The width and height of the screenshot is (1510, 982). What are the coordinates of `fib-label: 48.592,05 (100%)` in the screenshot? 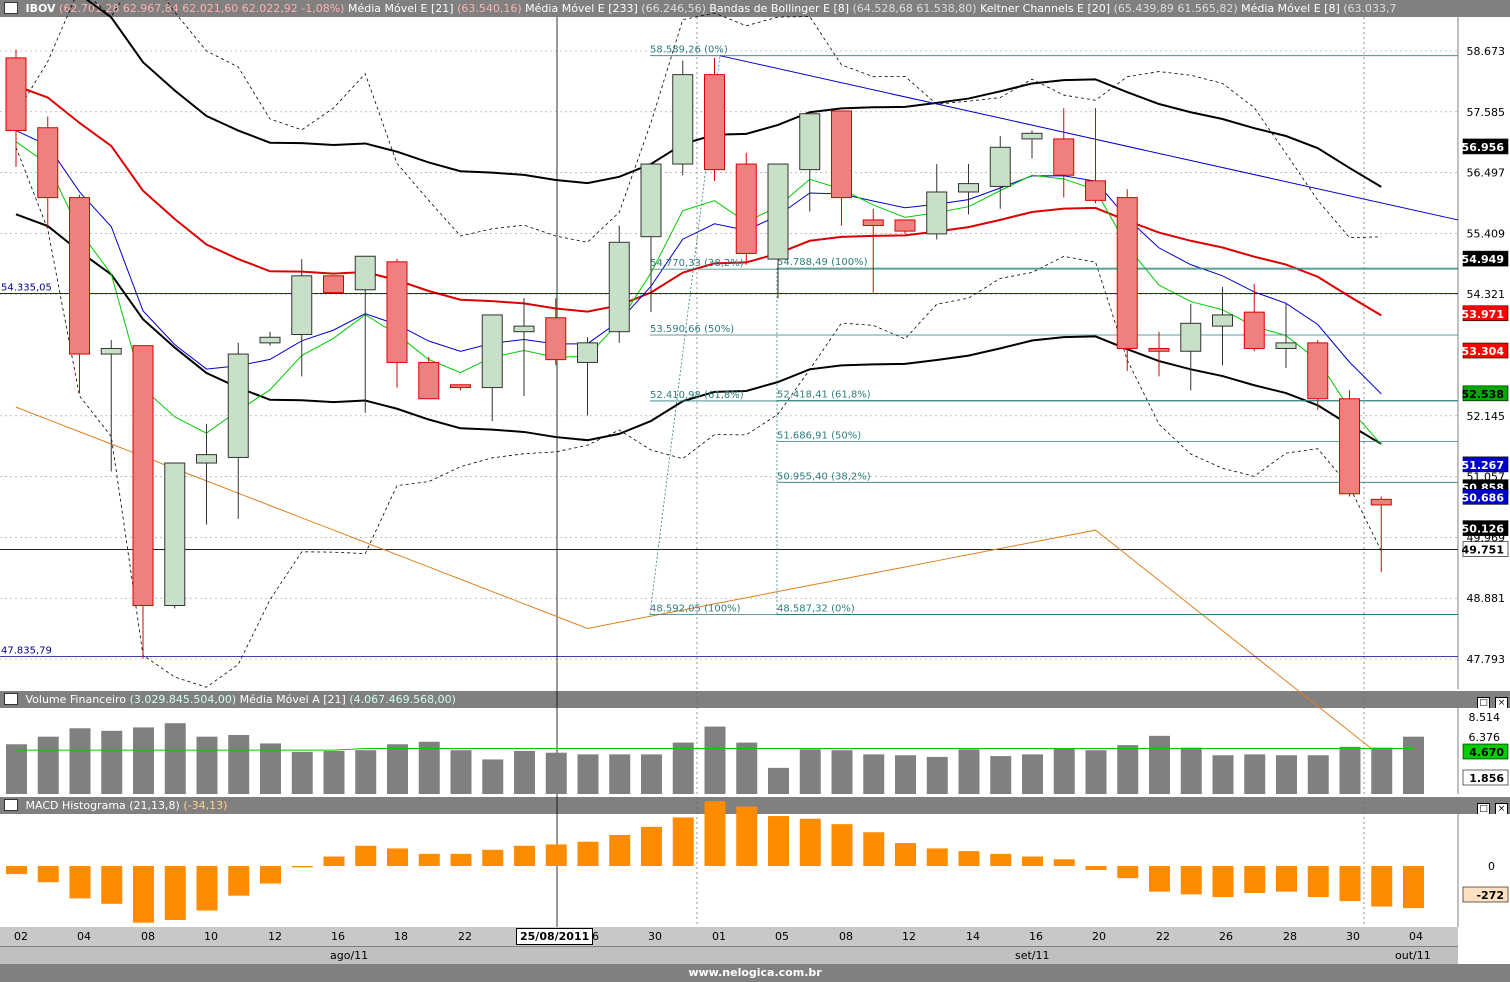 It's located at (695, 608).